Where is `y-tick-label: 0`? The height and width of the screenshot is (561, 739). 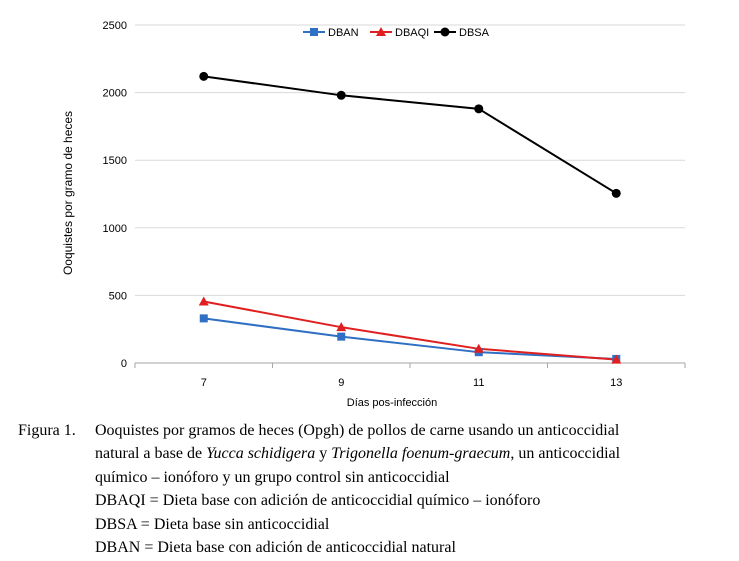 y-tick-label: 0 is located at coordinates (124, 364).